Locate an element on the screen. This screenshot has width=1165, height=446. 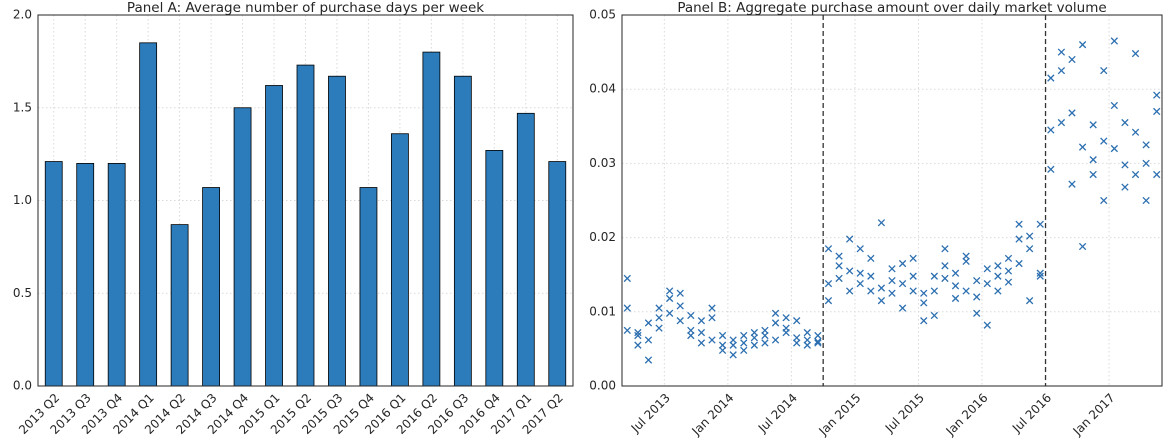
y-tick-label: 0.05 is located at coordinates (602, 15).